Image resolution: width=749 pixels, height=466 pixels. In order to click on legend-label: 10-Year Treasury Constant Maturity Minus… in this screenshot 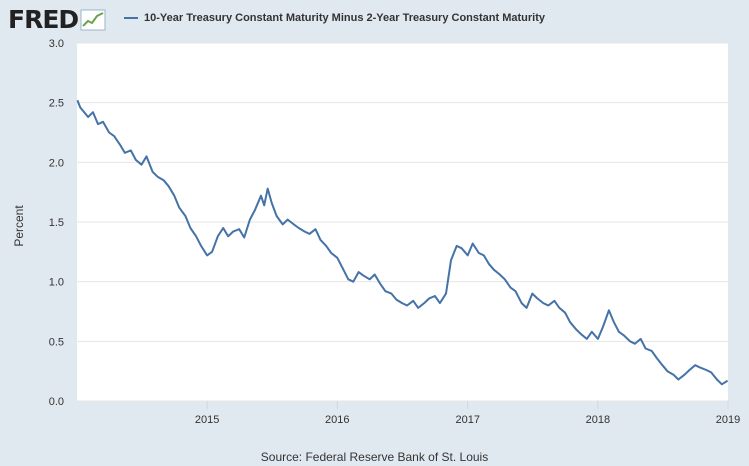, I will do `click(345, 18)`.